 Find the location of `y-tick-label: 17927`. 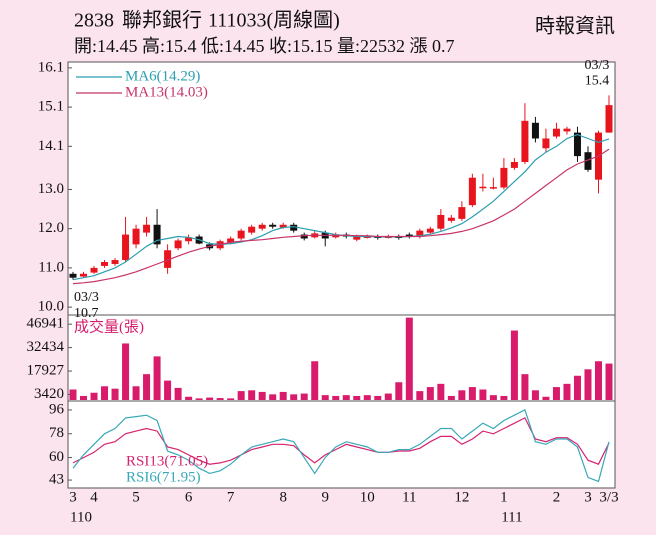

y-tick-label: 17927 is located at coordinates (46, 370).